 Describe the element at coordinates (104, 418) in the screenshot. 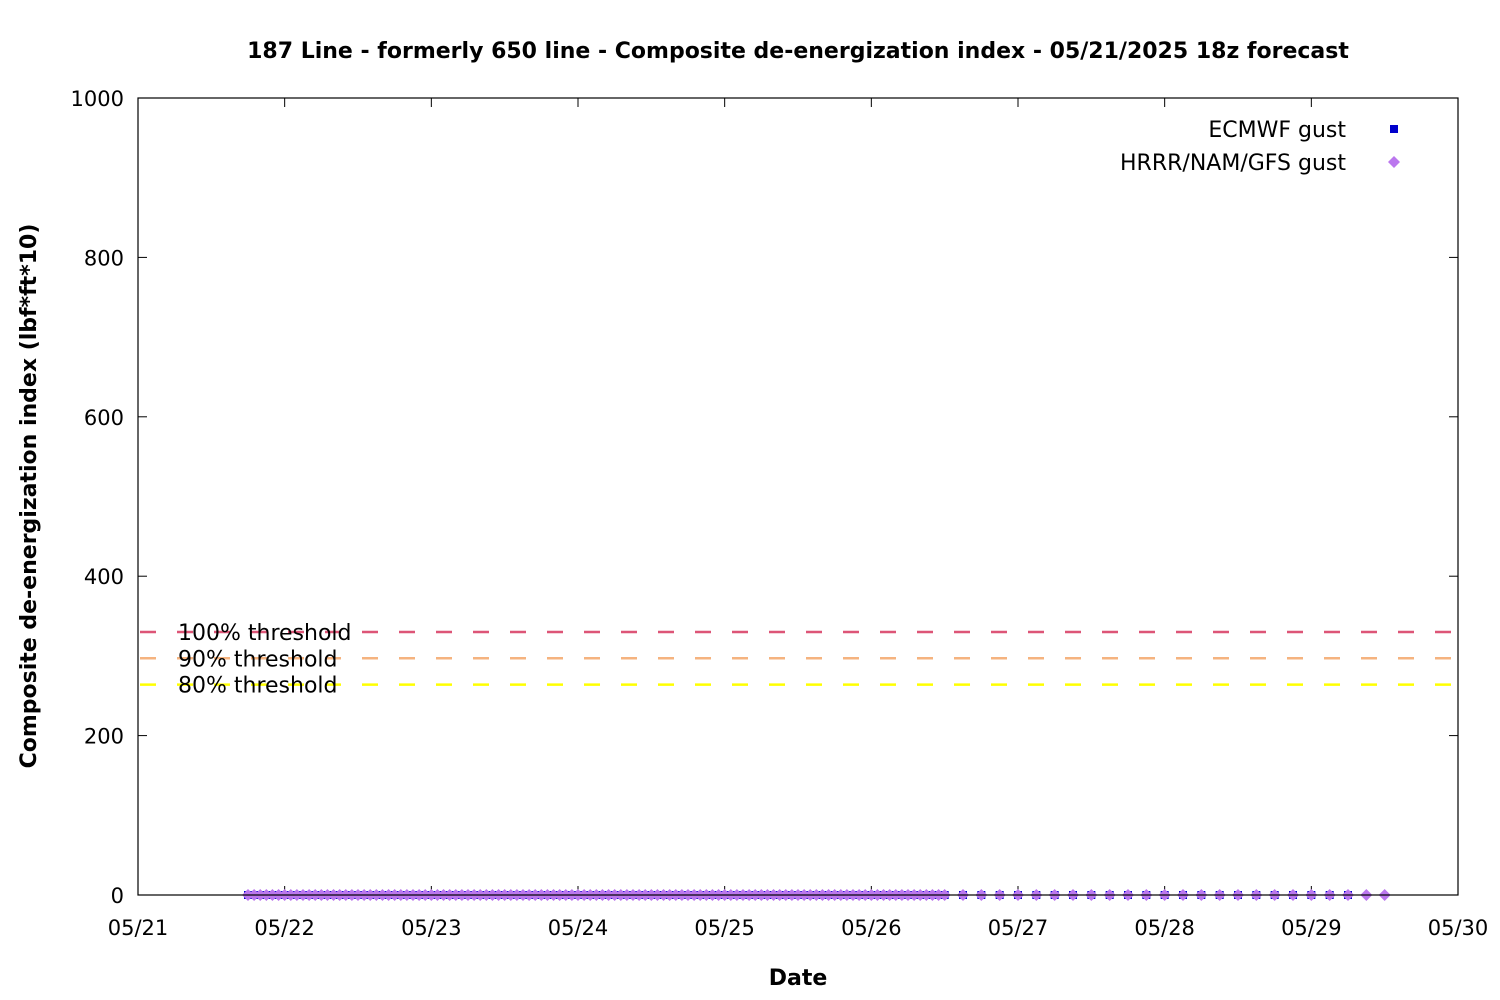

I see `y-tick-label: 600` at that location.